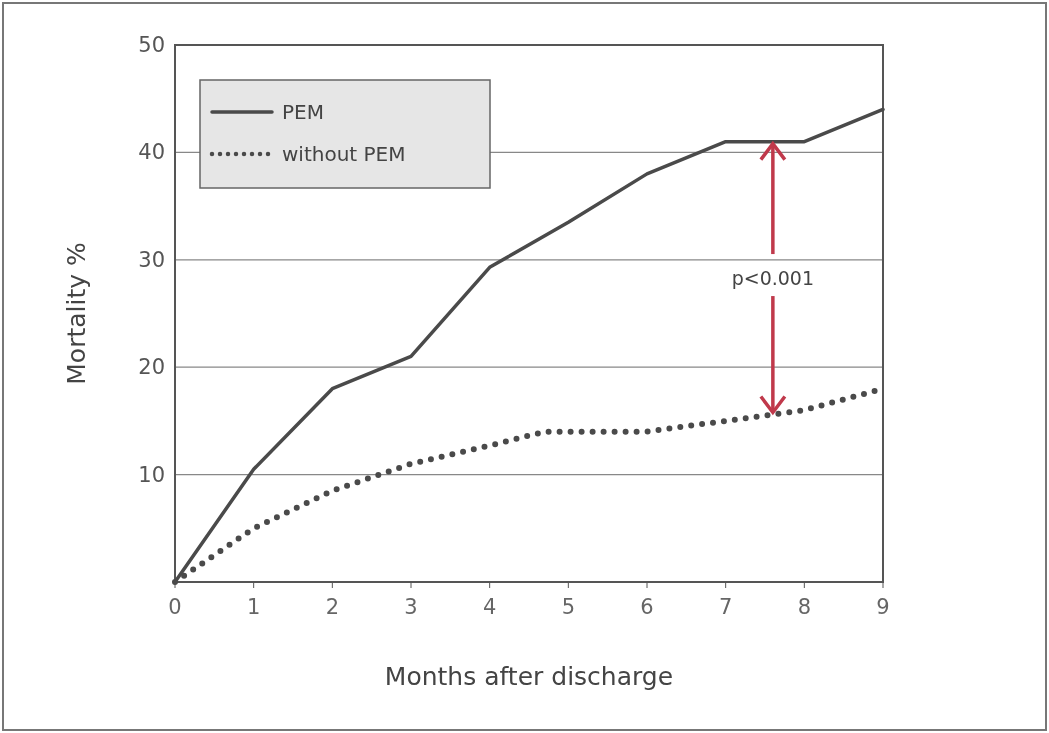 Image resolution: width=1049 pixels, height=733 pixels. I want to click on x-tick-label: 9, so click(883, 607).